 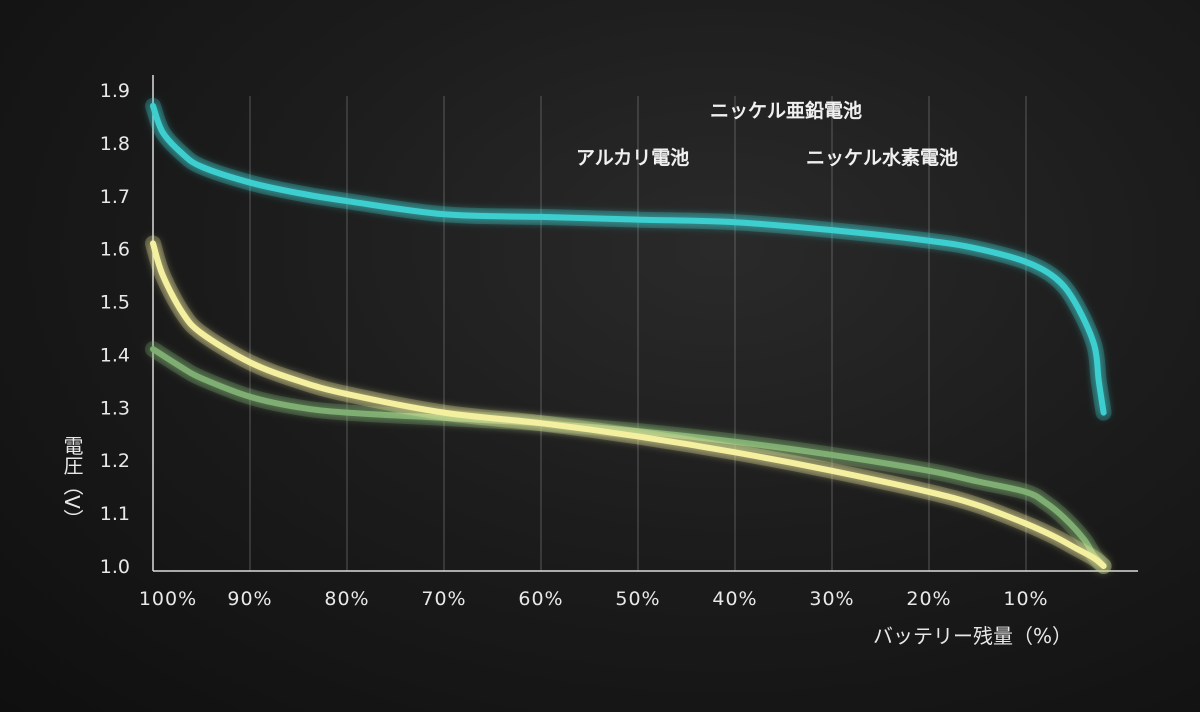 I want to click on legend-item-alkaline: アルカリ電池, so click(x=608, y=157).